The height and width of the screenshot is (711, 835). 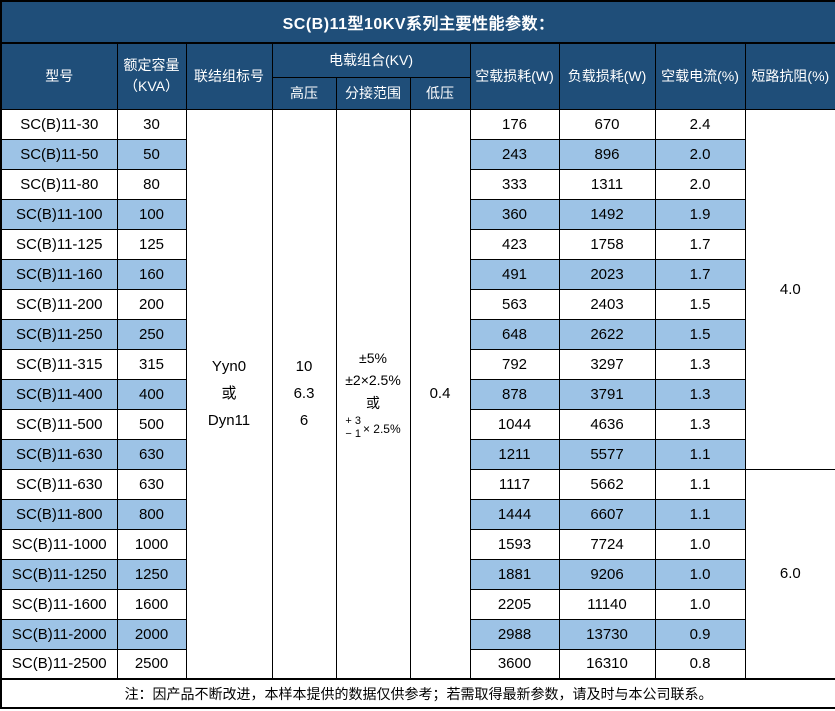 What do you see at coordinates (514, 334) in the screenshot?
I see `no-load-loss-cell: 648` at bounding box center [514, 334].